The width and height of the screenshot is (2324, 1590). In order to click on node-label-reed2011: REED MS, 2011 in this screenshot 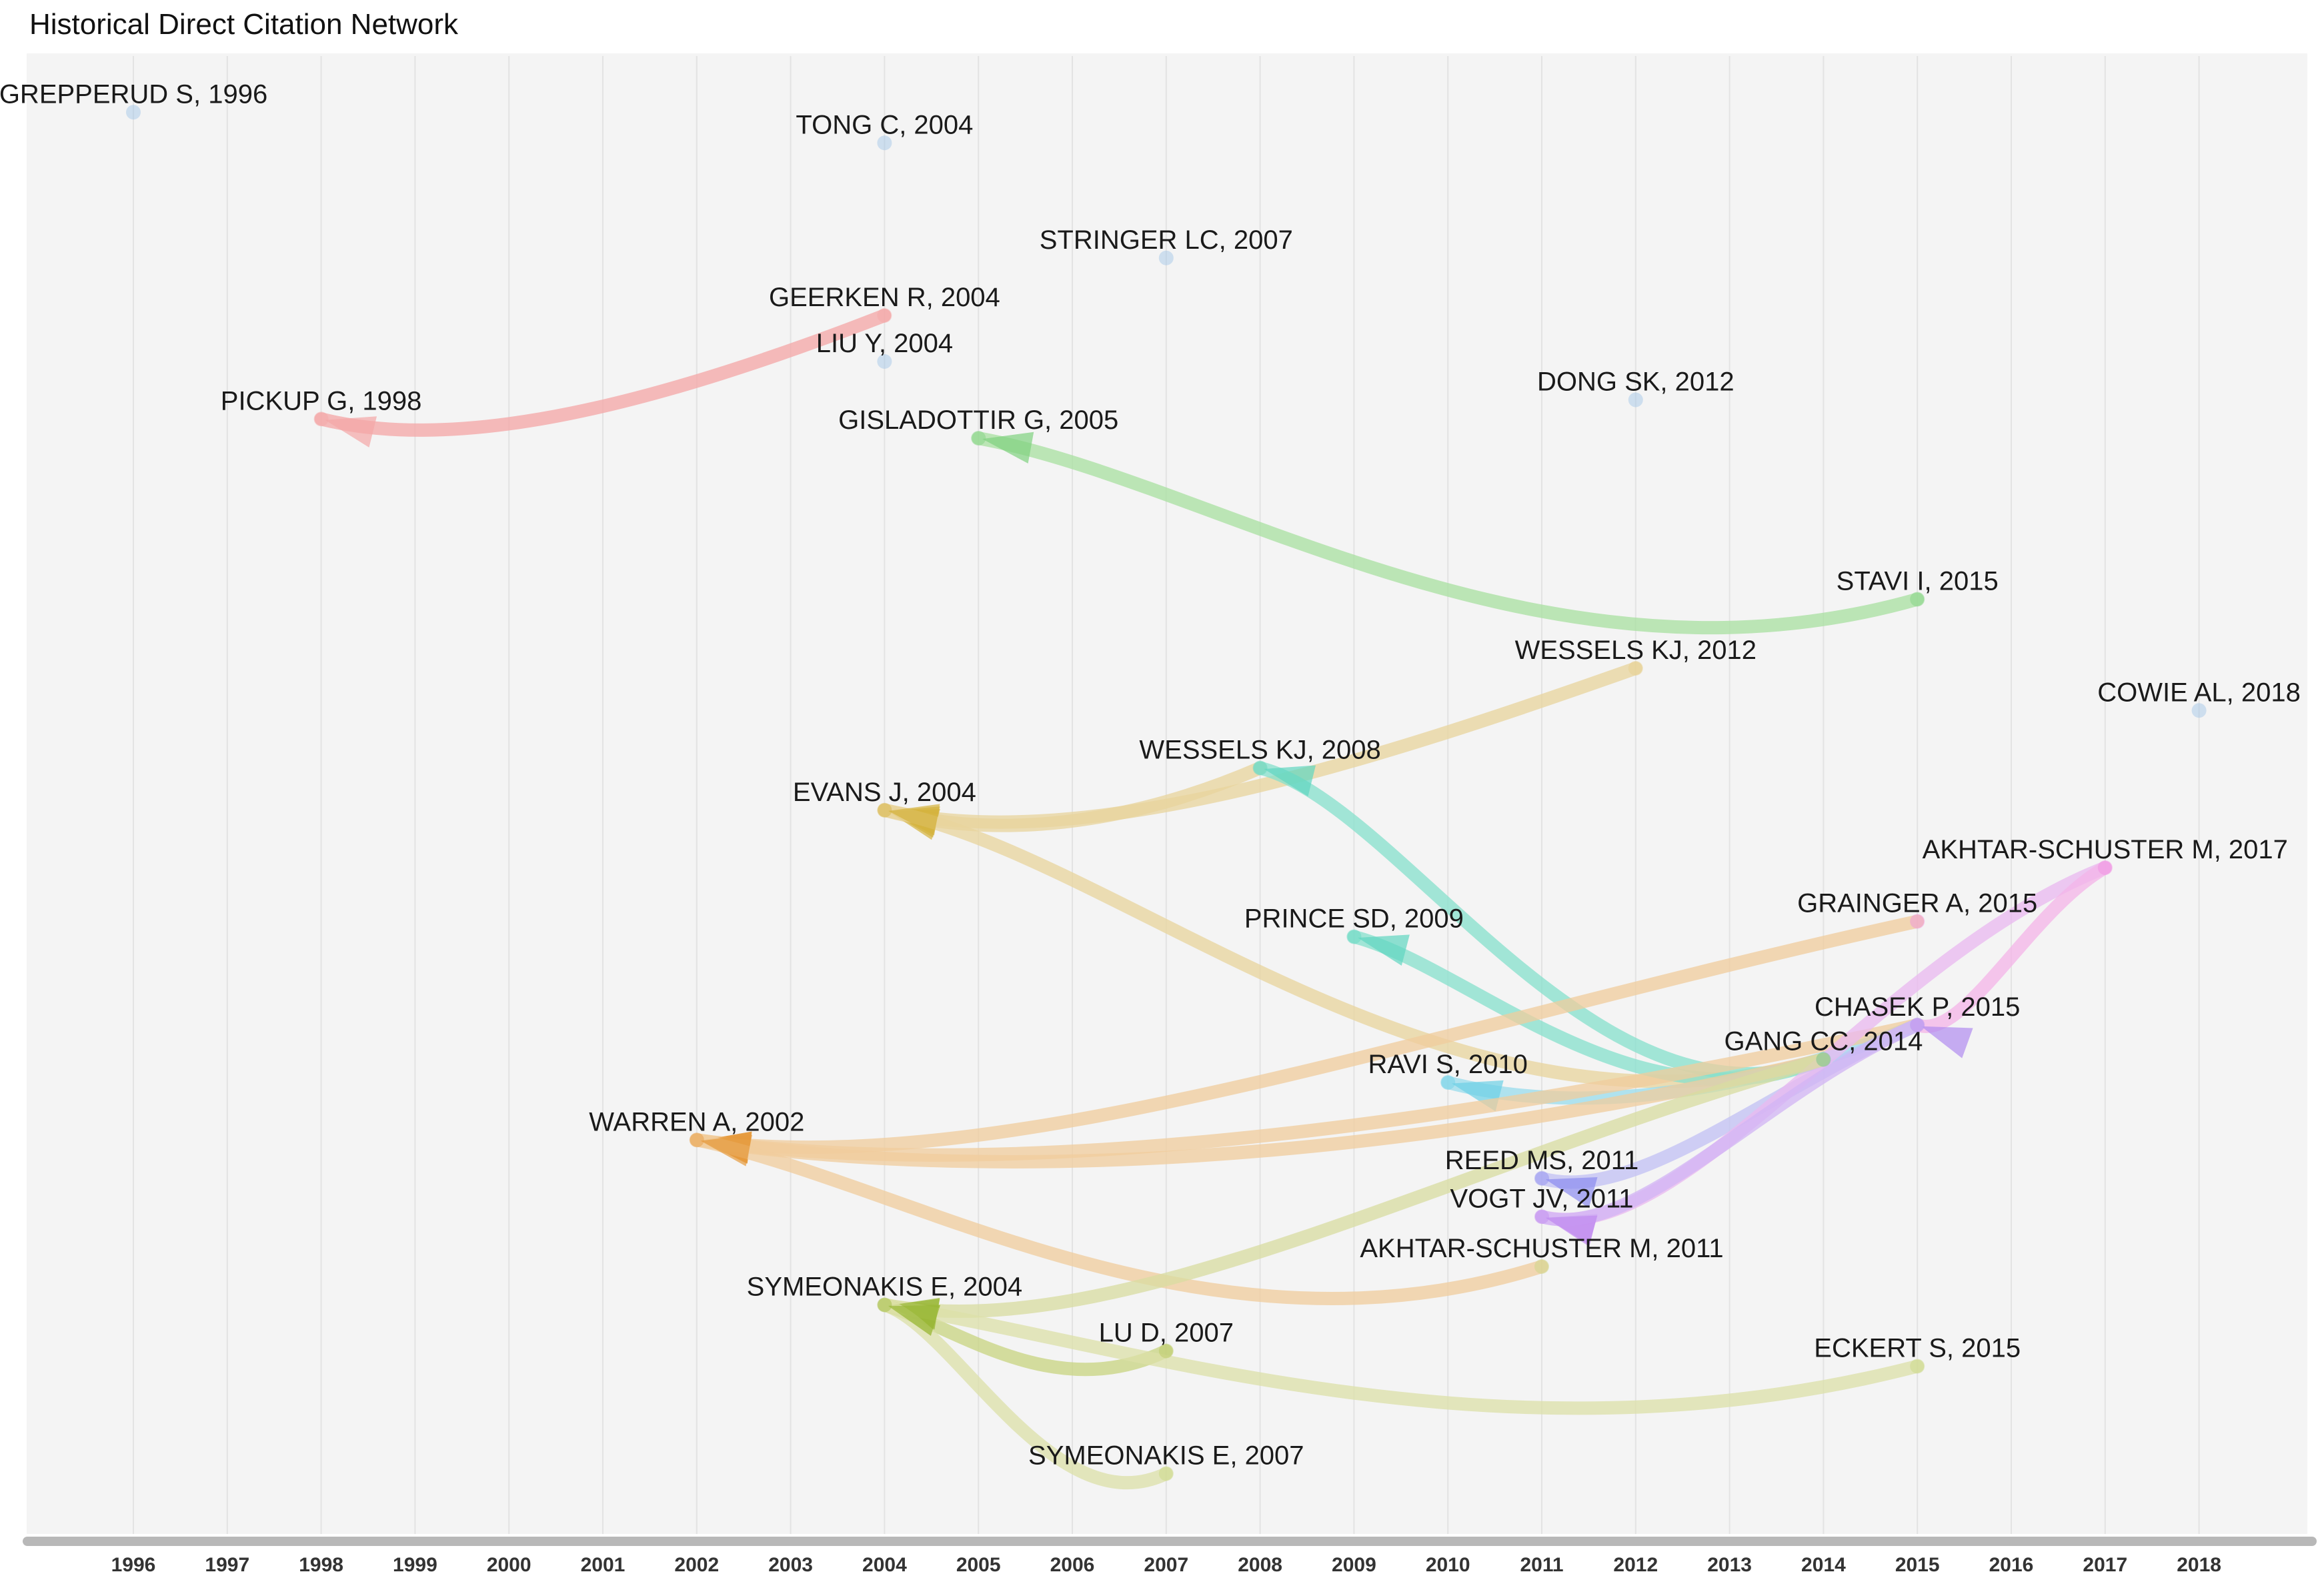, I will do `click(1542, 1160)`.